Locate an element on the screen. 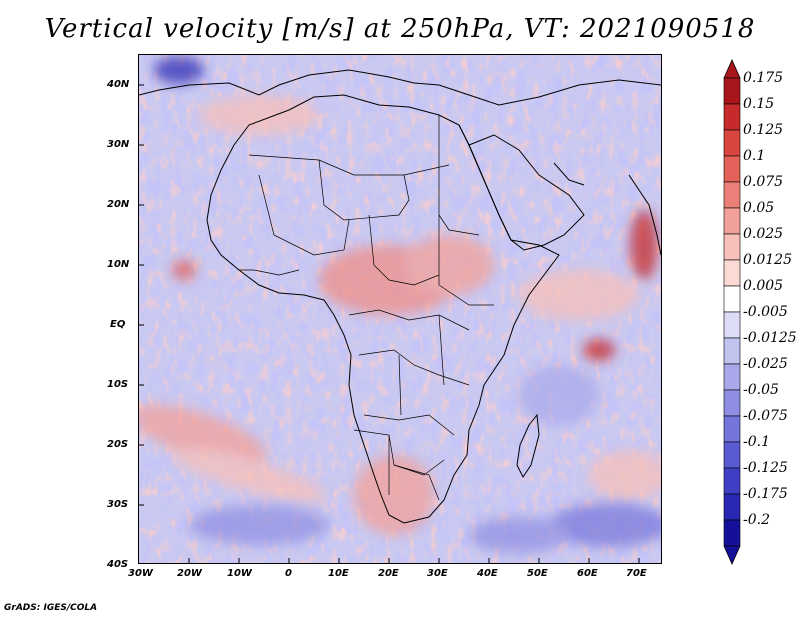 The image size is (800, 618). colorbar-max-arrow is located at coordinates (732, 69).